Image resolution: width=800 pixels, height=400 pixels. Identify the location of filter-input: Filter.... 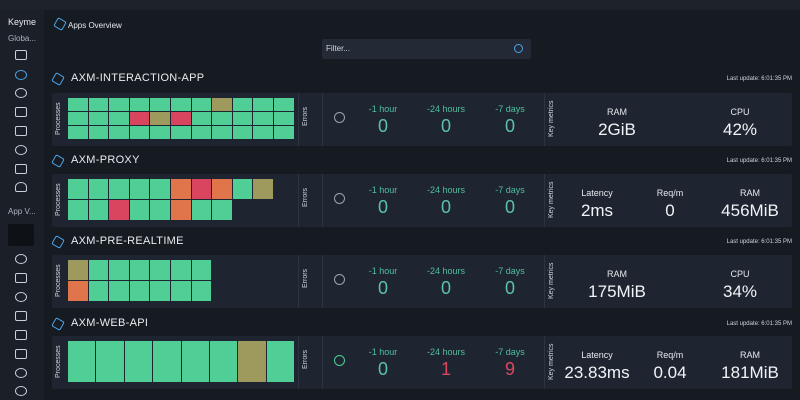
(426, 49).